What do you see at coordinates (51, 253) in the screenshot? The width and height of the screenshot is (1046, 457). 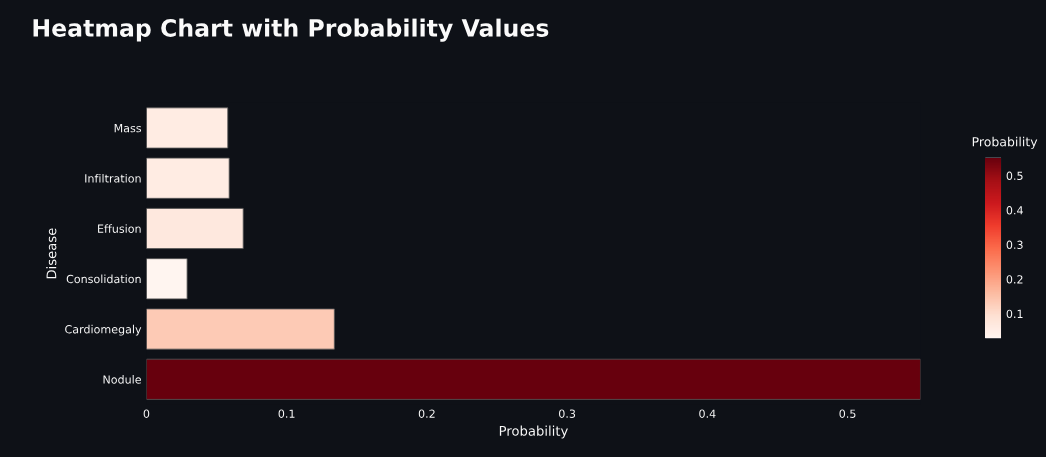 I see `y-axis-title: Disease` at bounding box center [51, 253].